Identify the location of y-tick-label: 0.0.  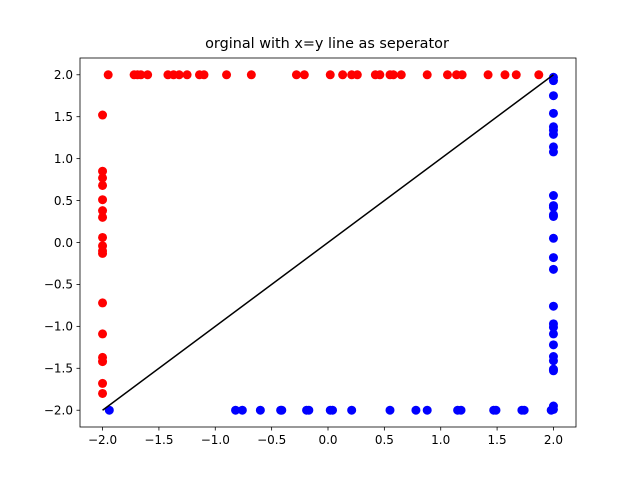
(63, 243).